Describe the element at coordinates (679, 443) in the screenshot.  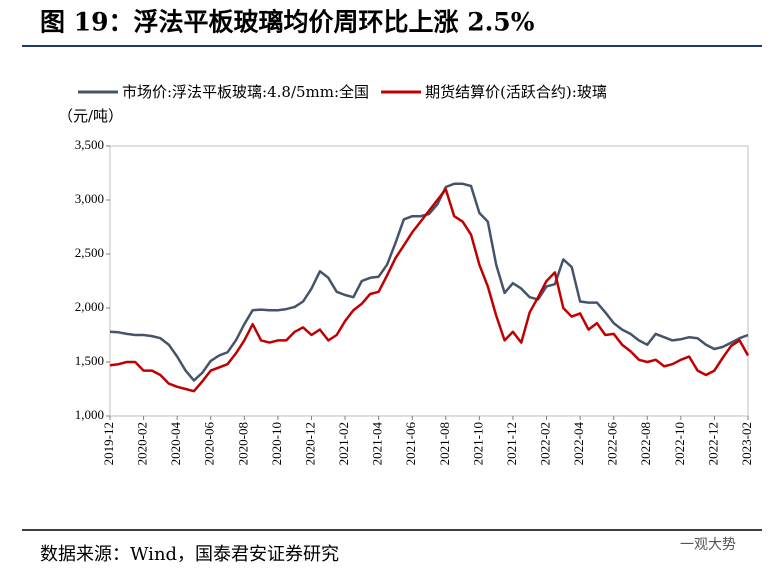
I see `x-tick-label: 2022-10` at that location.